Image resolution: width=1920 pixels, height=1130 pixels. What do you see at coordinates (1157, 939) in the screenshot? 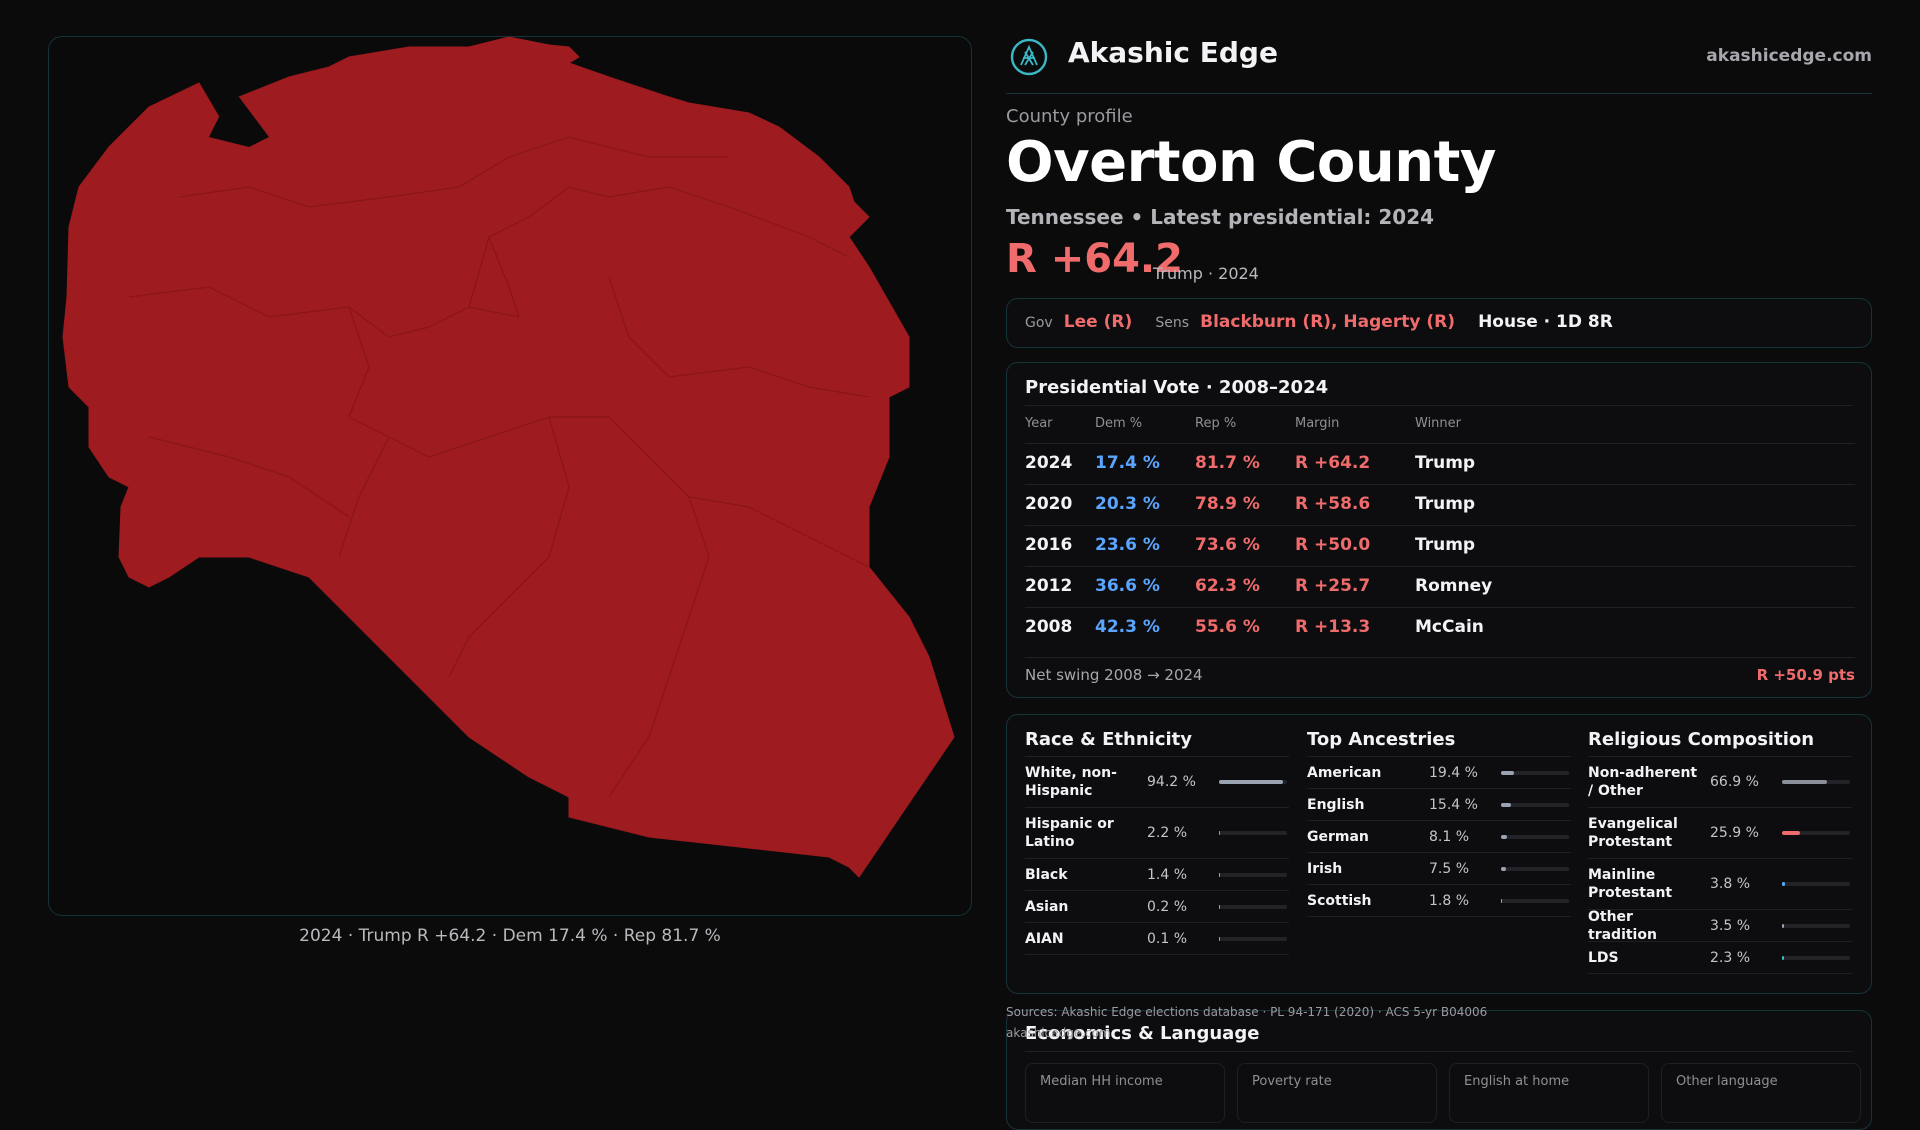
I see `list-item: AIAN 0.1 %` at bounding box center [1157, 939].